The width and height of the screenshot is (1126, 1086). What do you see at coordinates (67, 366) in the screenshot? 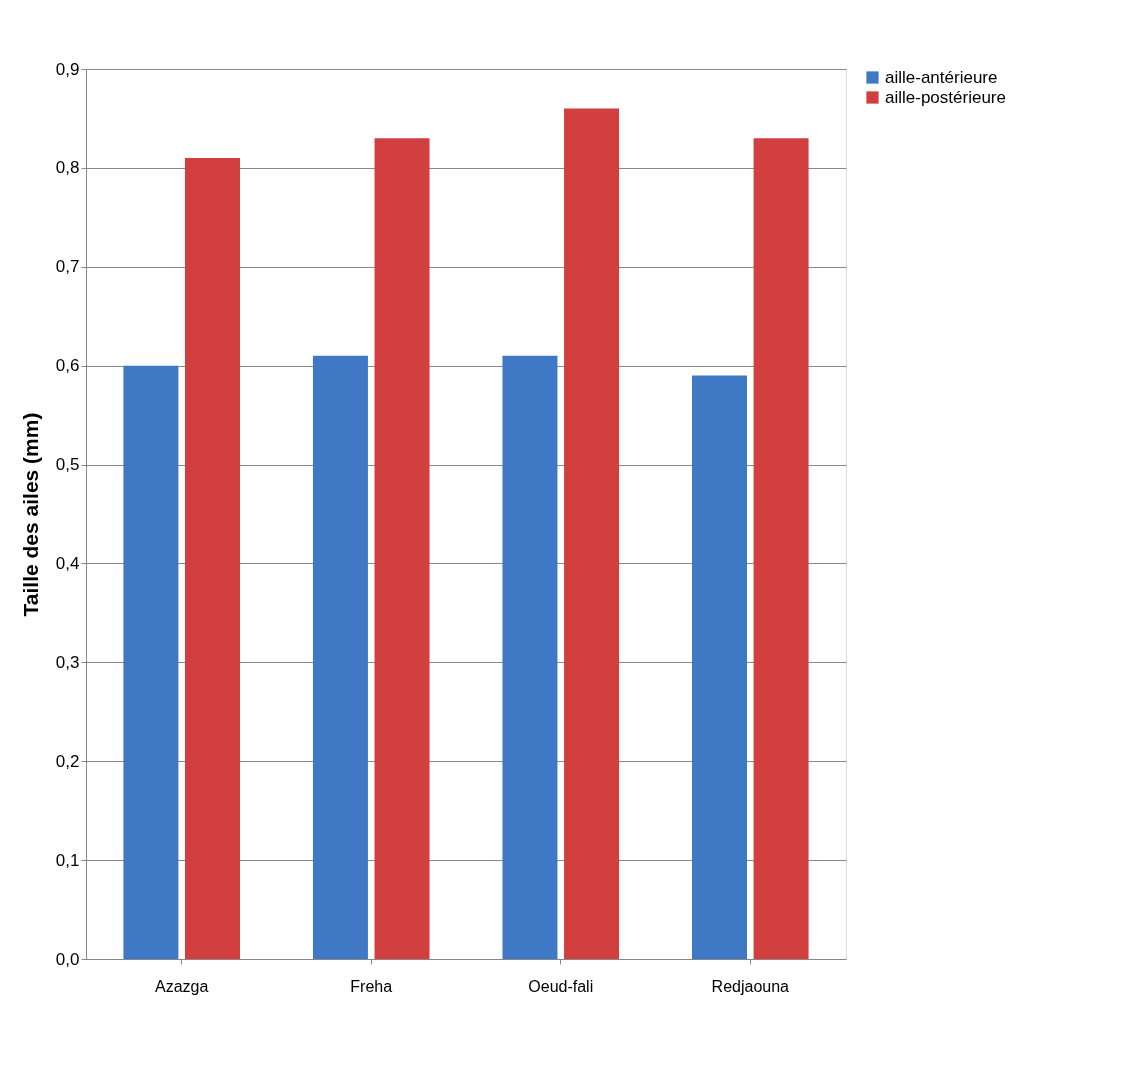
I see `y-tick-label: 0,6` at bounding box center [67, 366].